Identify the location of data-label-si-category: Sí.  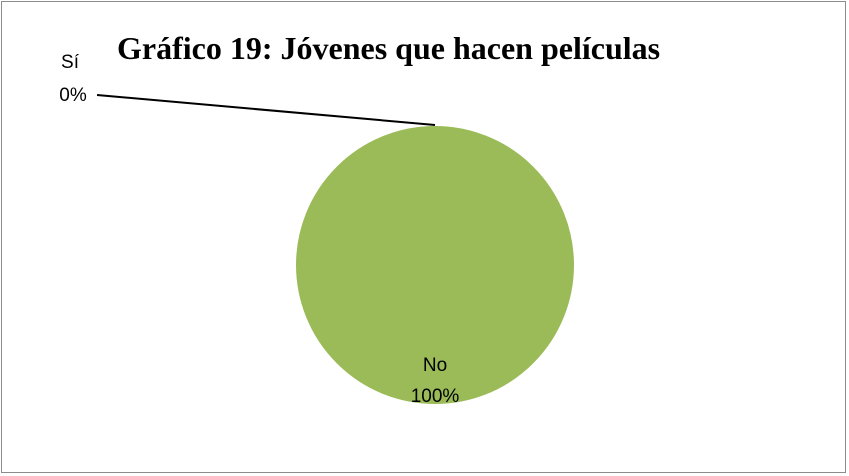
(70, 62).